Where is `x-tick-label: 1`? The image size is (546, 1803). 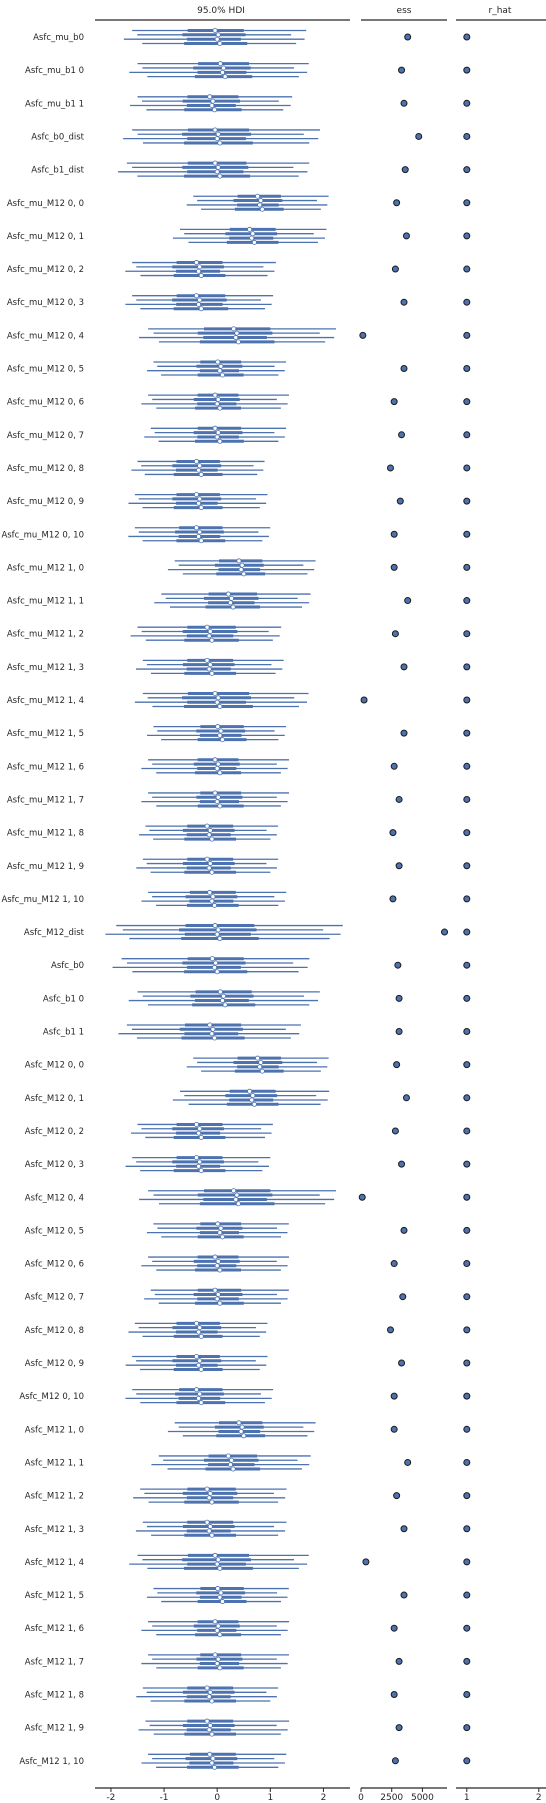 x-tick-label: 1 is located at coordinates (467, 1798).